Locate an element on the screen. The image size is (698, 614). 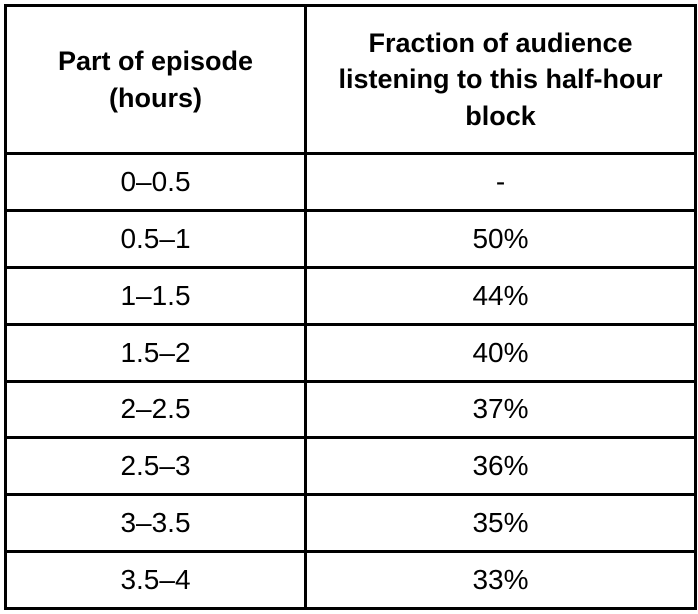
table-row: 0.5–1 50% is located at coordinates (350, 238).